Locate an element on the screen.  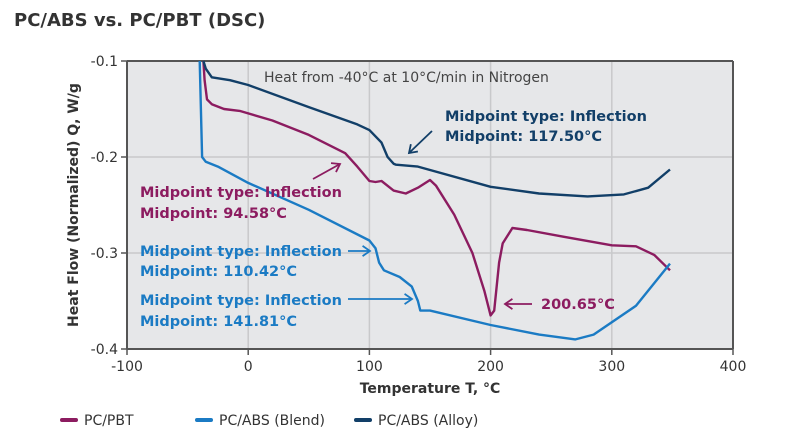
x-tick-label: 100 is located at coordinates (369, 367).